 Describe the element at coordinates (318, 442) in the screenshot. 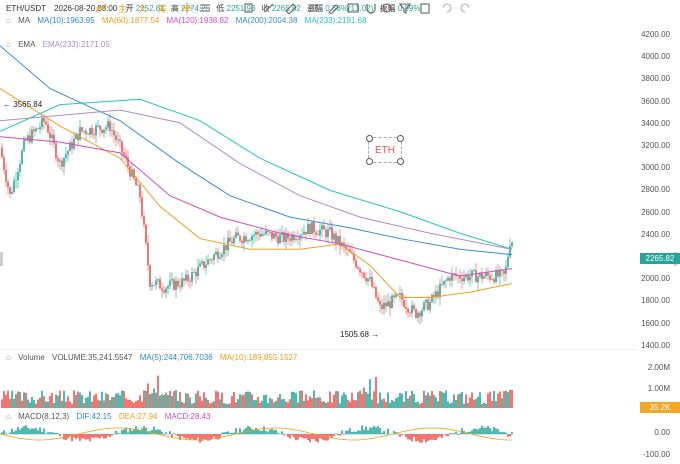

I see `macd-chart` at that location.